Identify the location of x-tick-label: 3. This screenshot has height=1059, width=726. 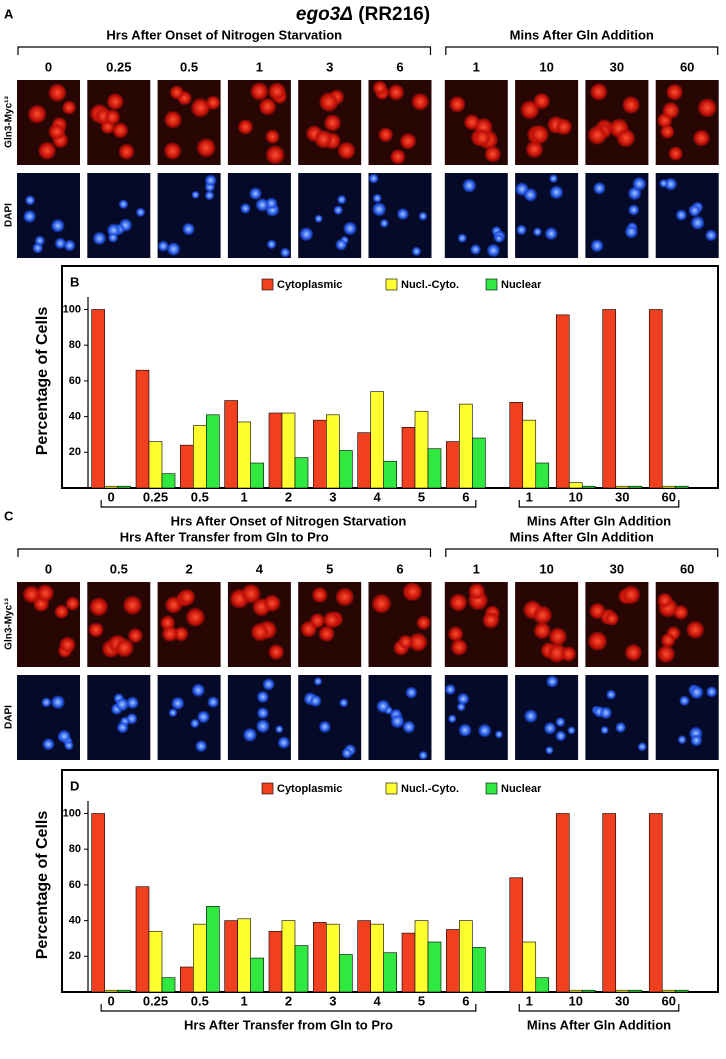
(332, 496).